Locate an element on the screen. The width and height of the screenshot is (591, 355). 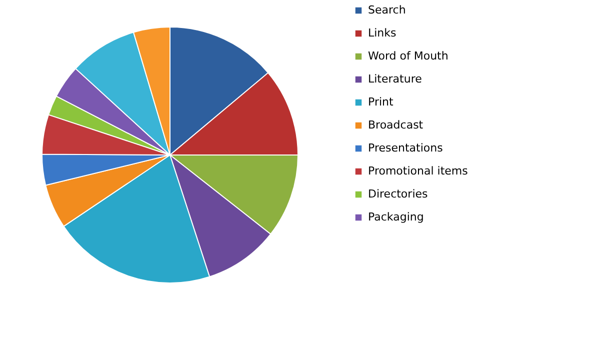
legend-label: Presentations is located at coordinates (406, 148).